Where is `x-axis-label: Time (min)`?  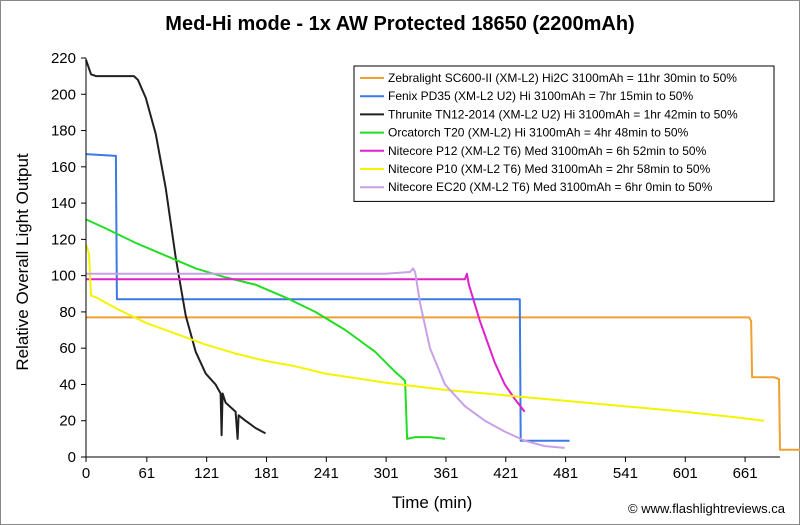 x-axis-label: Time (min) is located at coordinates (432, 502).